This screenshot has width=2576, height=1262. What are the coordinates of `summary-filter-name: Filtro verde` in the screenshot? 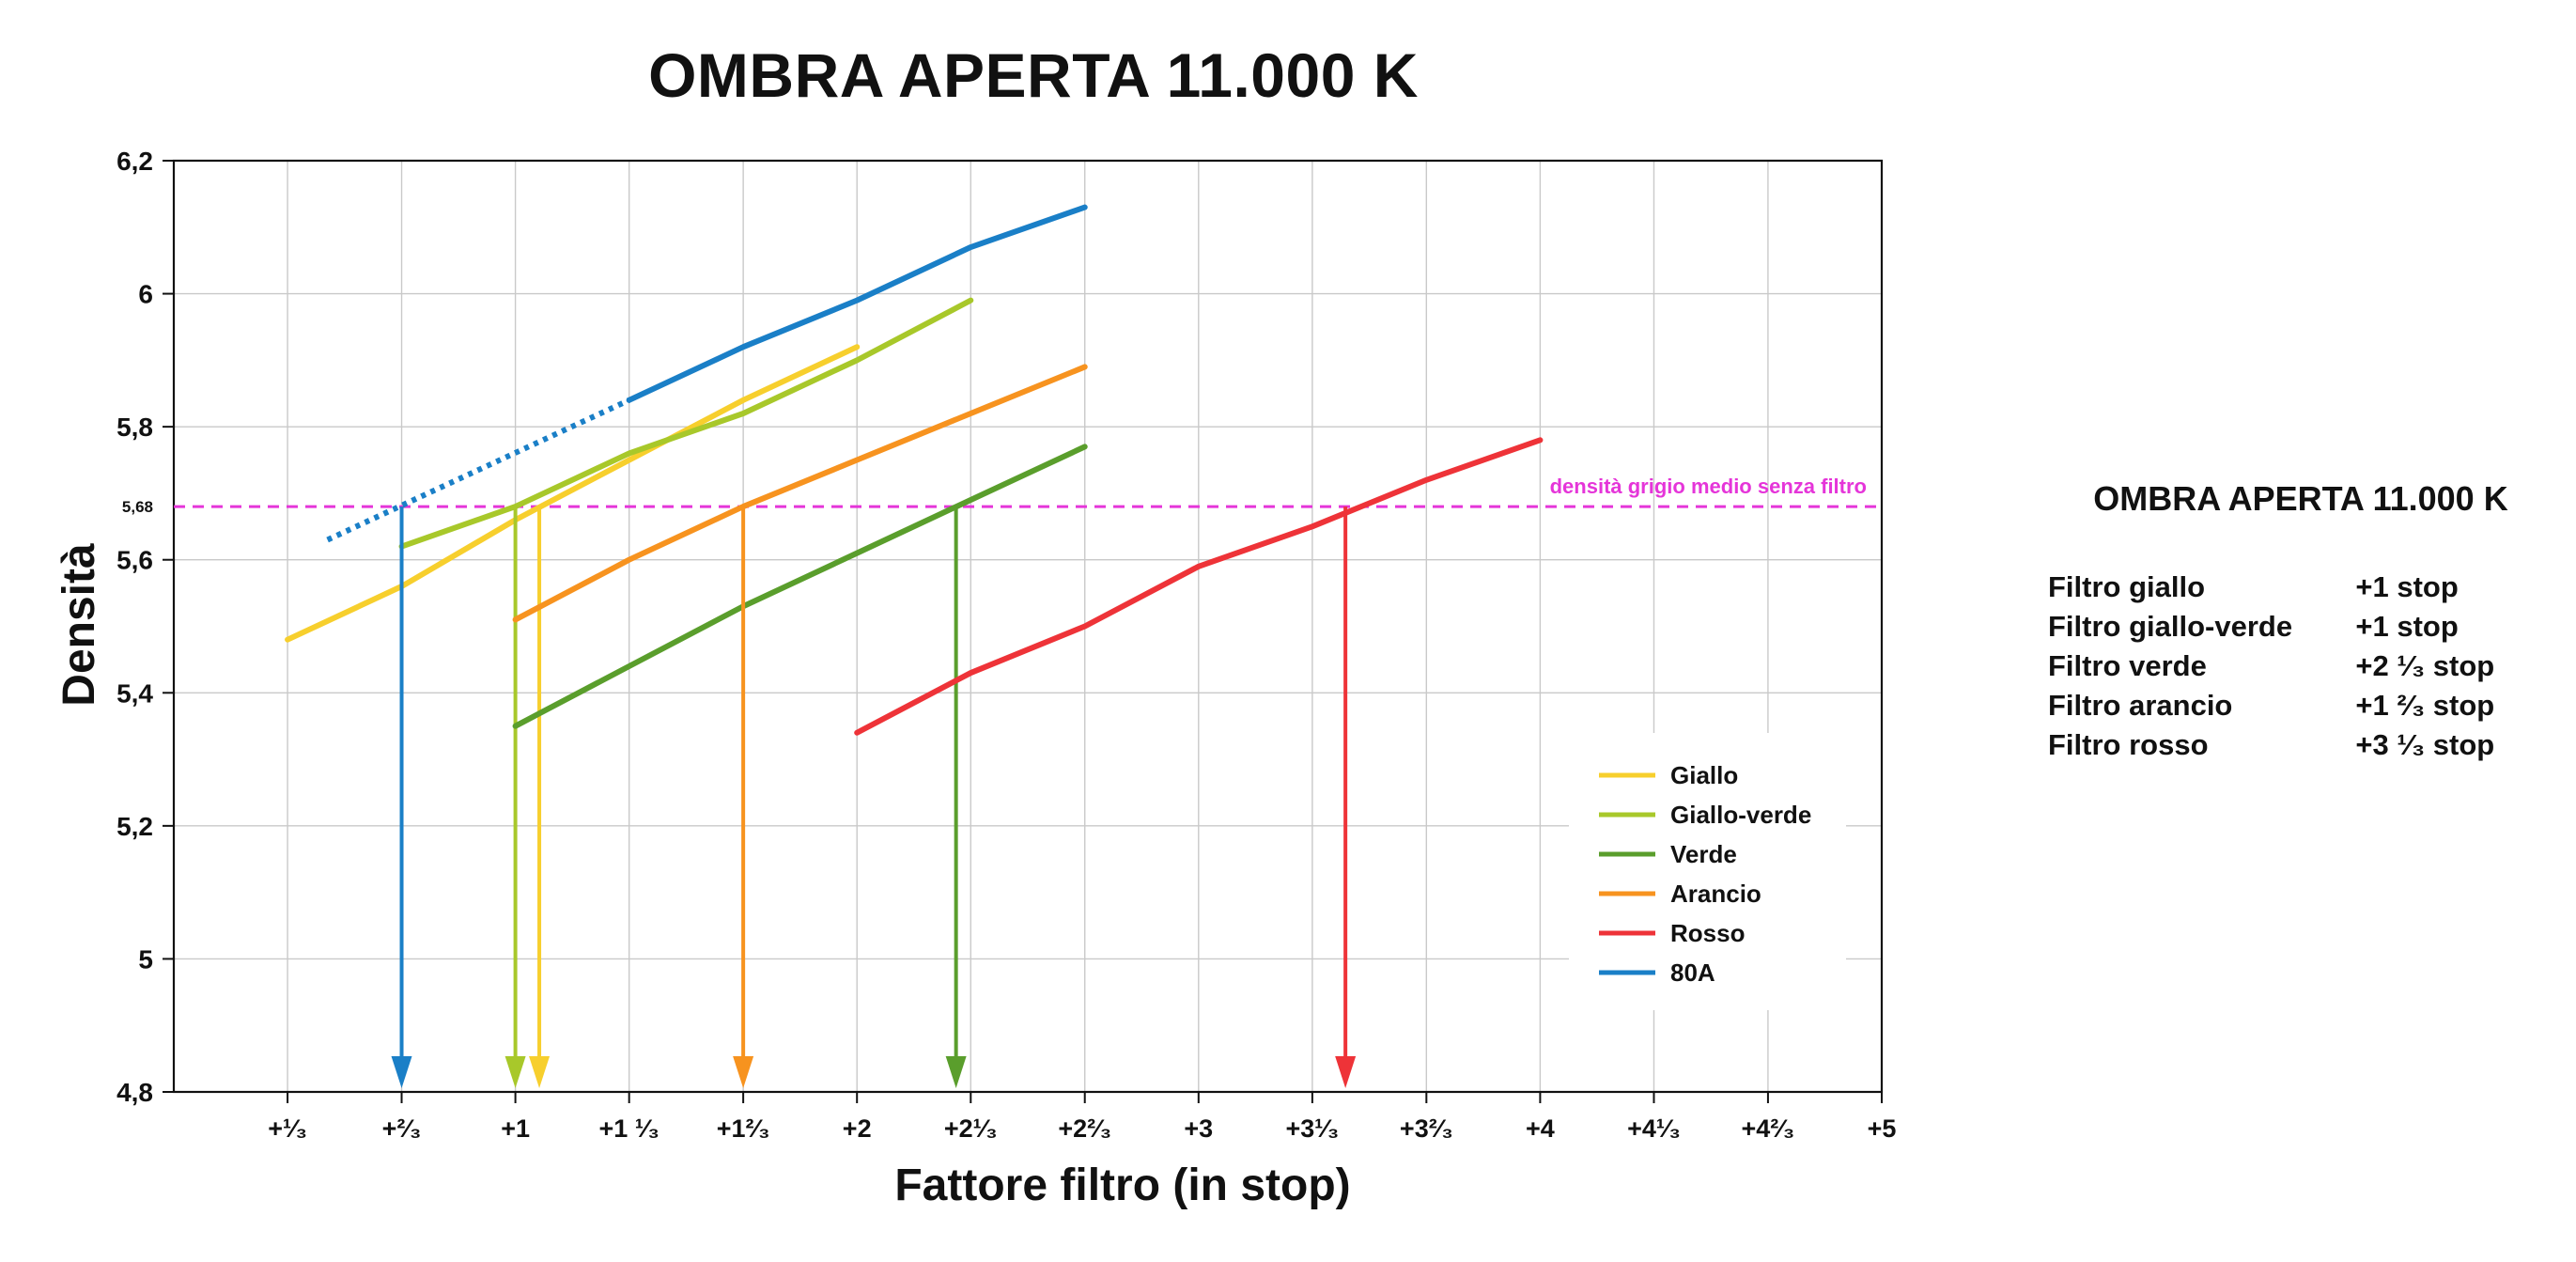 It's located at (2128, 665).